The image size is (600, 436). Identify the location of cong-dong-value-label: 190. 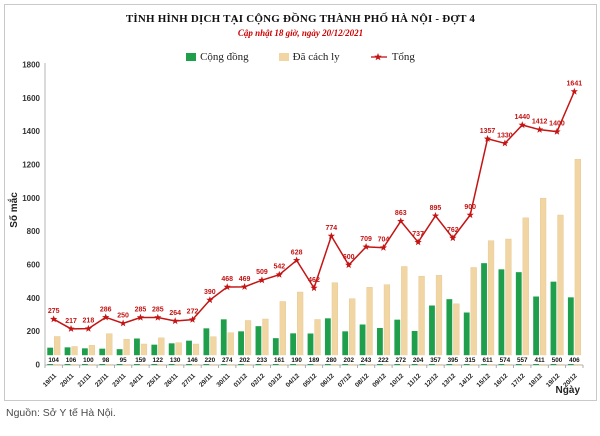
(296, 360).